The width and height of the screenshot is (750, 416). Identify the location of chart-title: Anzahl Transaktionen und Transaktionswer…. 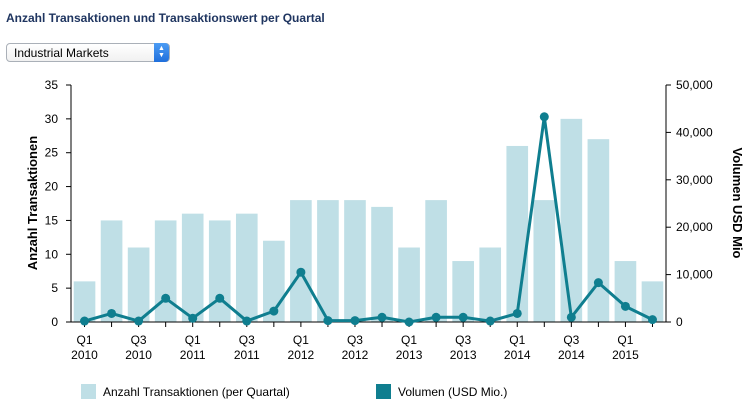
(165, 18).